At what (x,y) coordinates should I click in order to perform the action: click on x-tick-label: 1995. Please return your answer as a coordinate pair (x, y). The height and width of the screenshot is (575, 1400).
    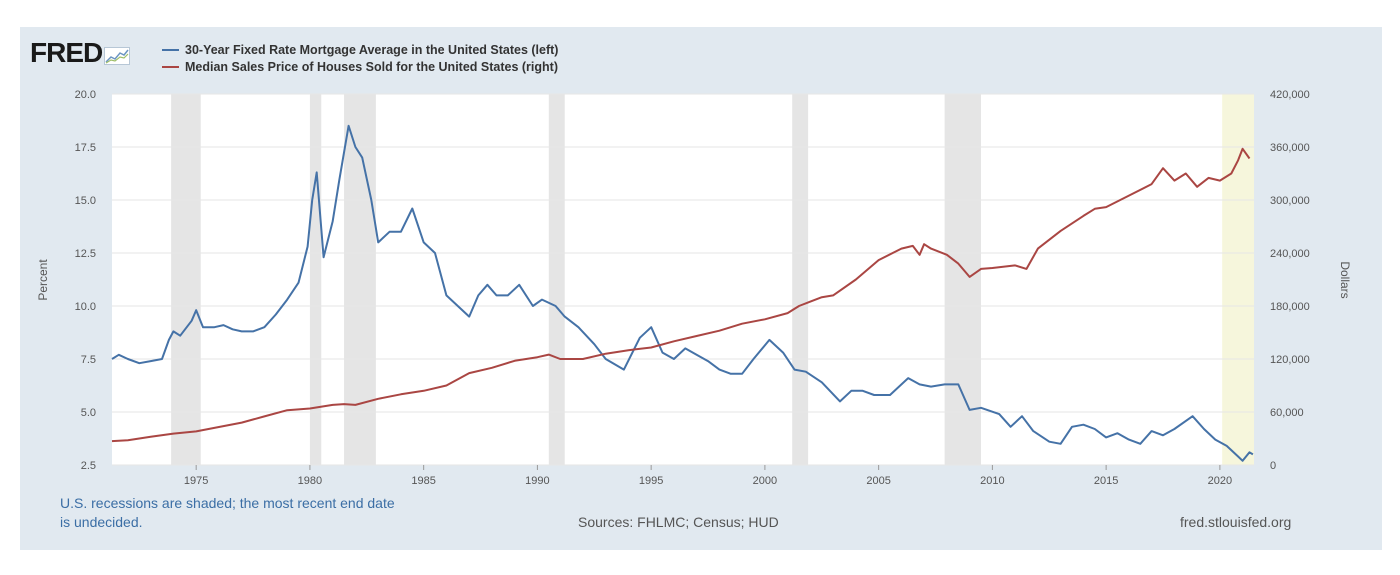
    Looking at the image, I should click on (651, 481).